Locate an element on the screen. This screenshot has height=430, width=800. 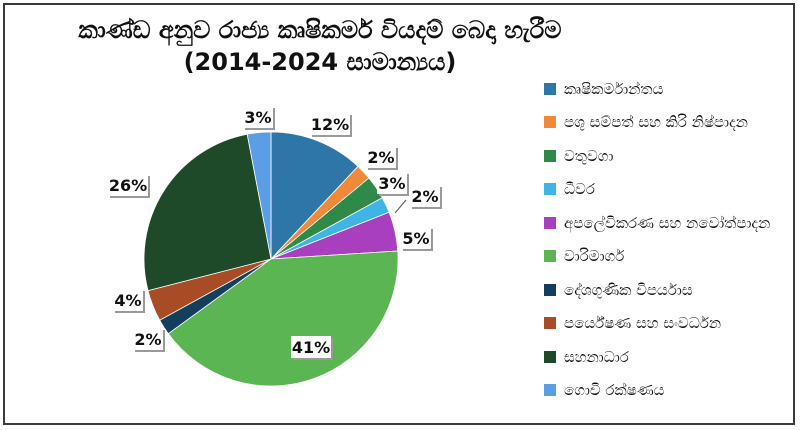
legend-label: වාරිමාර්ග is located at coordinates (594, 256).